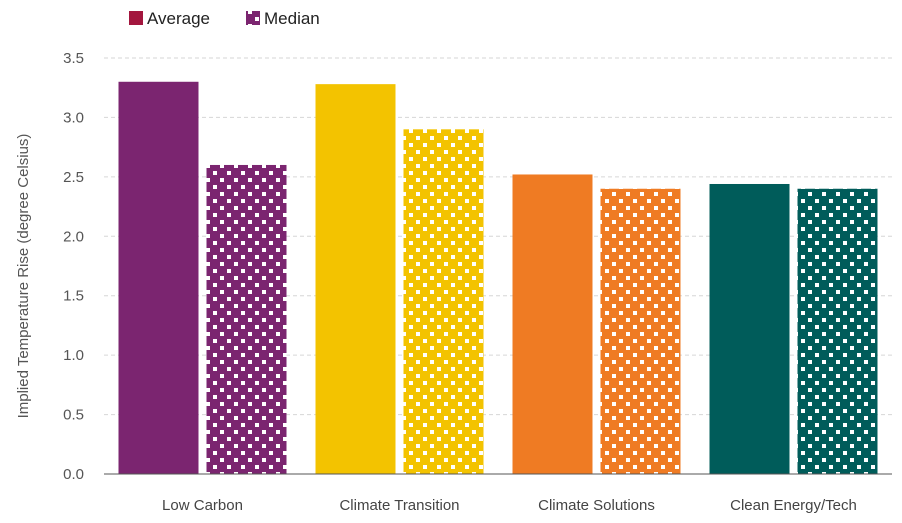 This screenshot has width=902, height=523. Describe the element at coordinates (399, 505) in the screenshot. I see `x-category-label: Climate Transition` at that location.